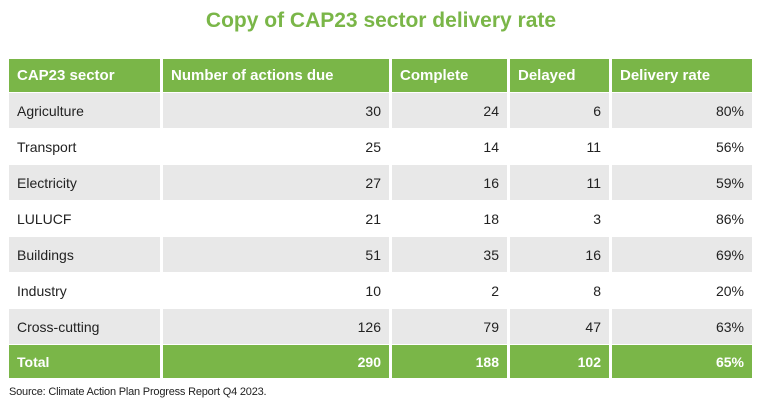 Image resolution: width=762 pixels, height=412 pixels. I want to click on cell-sector: Buildings, so click(86, 254).